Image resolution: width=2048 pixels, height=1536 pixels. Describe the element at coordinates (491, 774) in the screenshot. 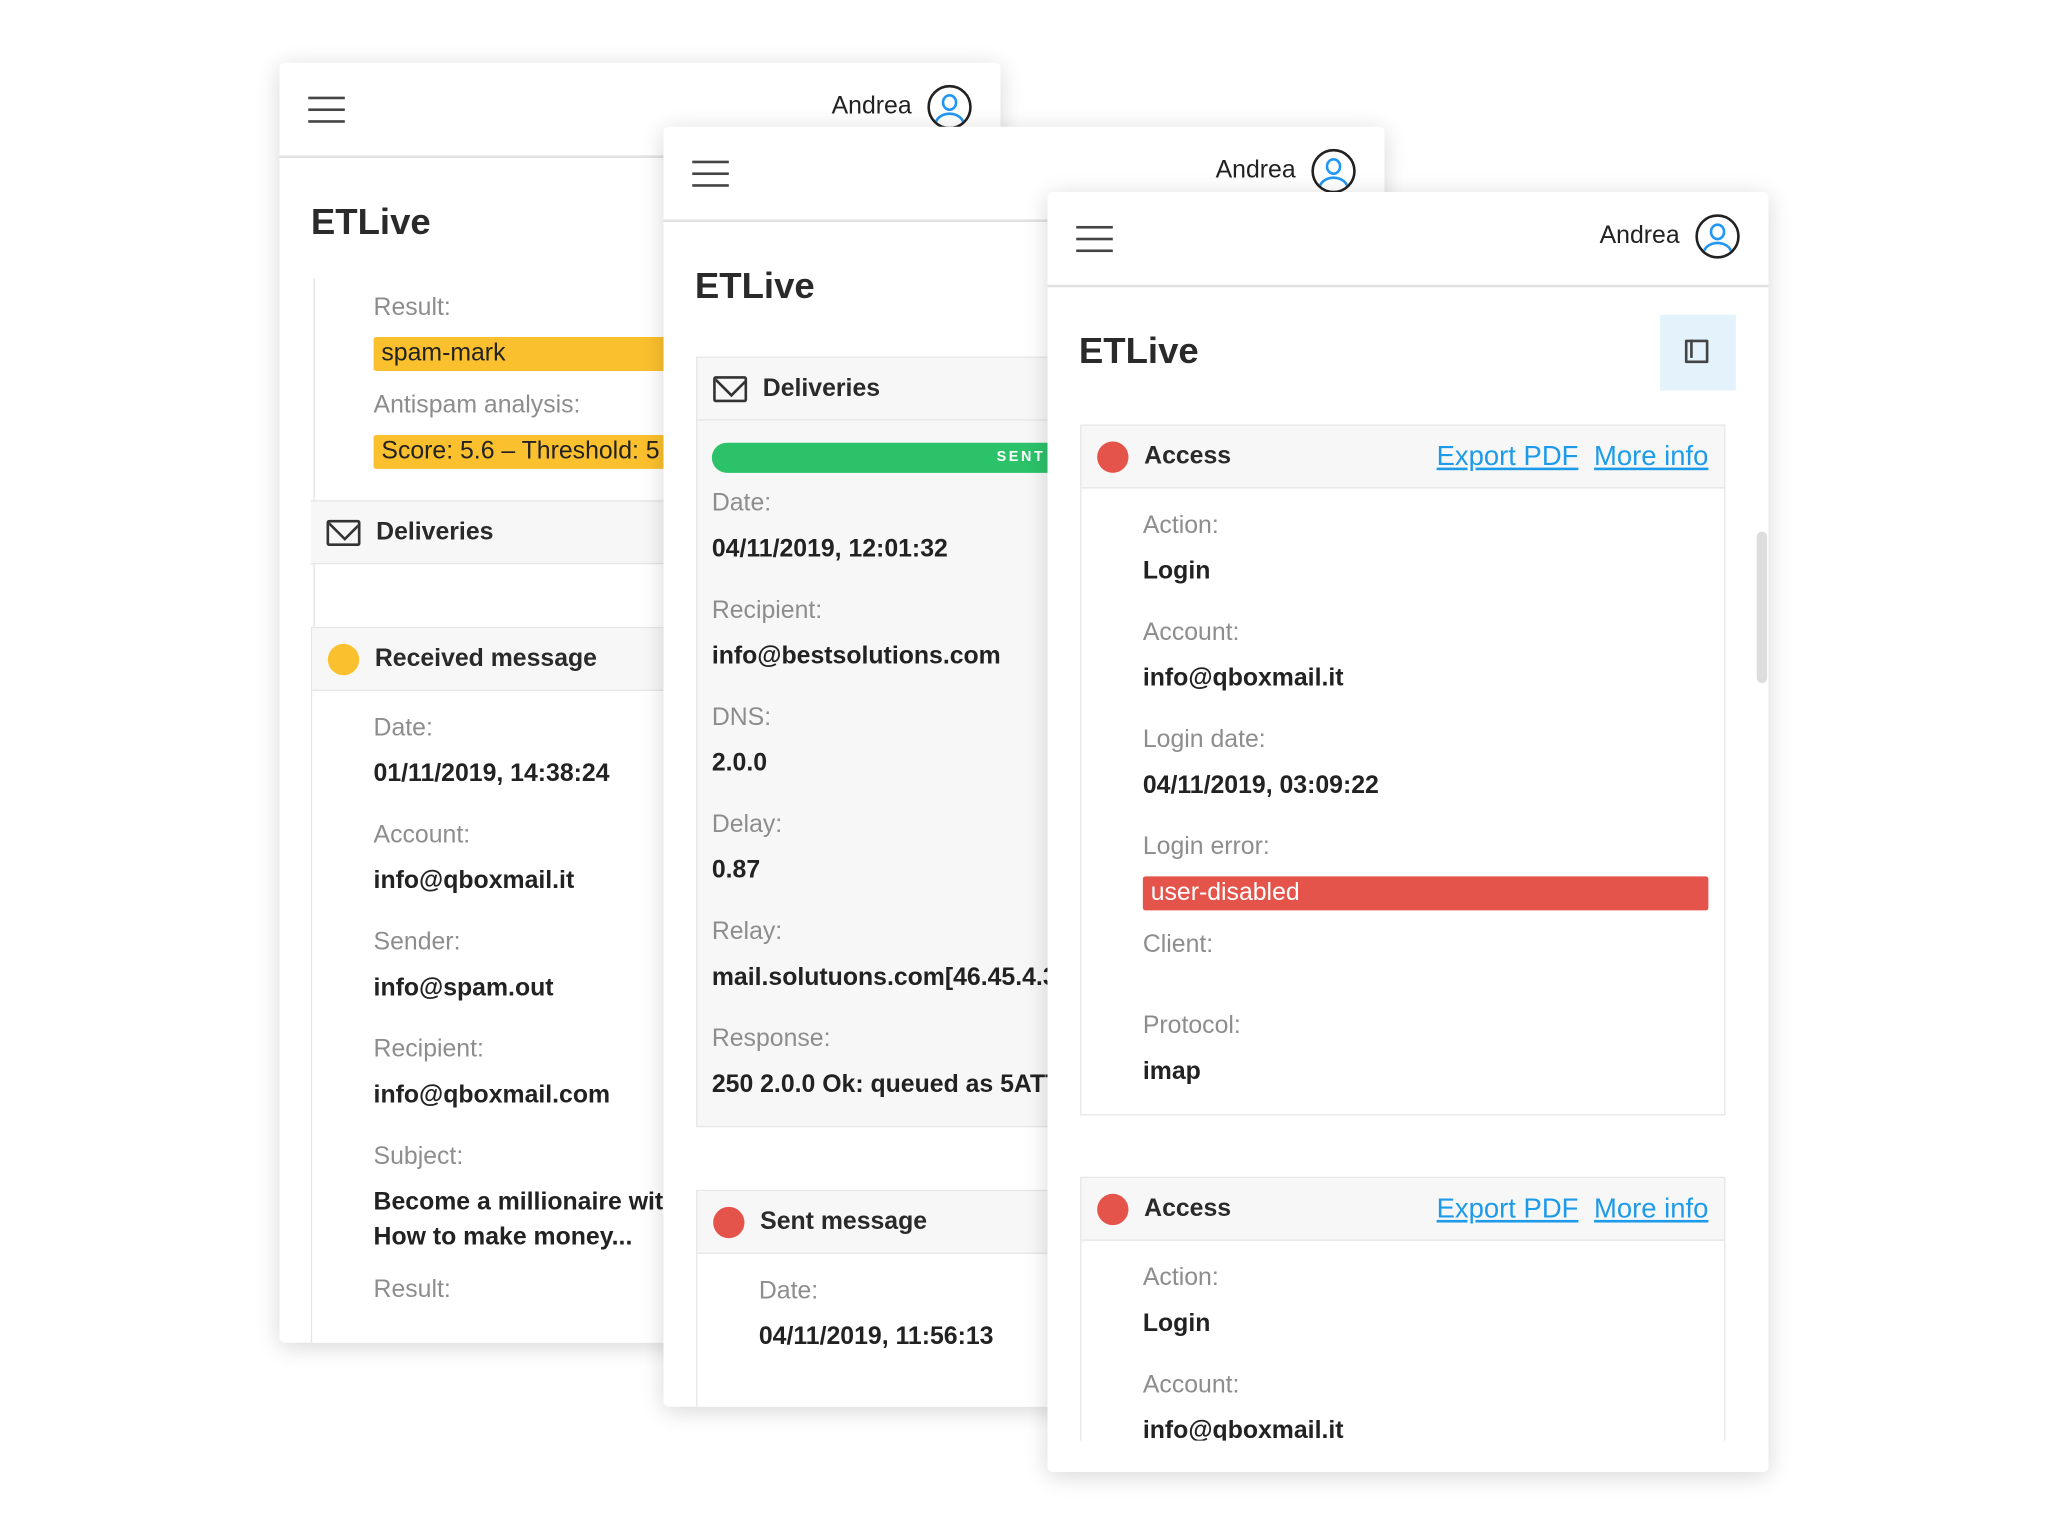

I see `field-value: 01/11/2019, 14:38:24` at that location.